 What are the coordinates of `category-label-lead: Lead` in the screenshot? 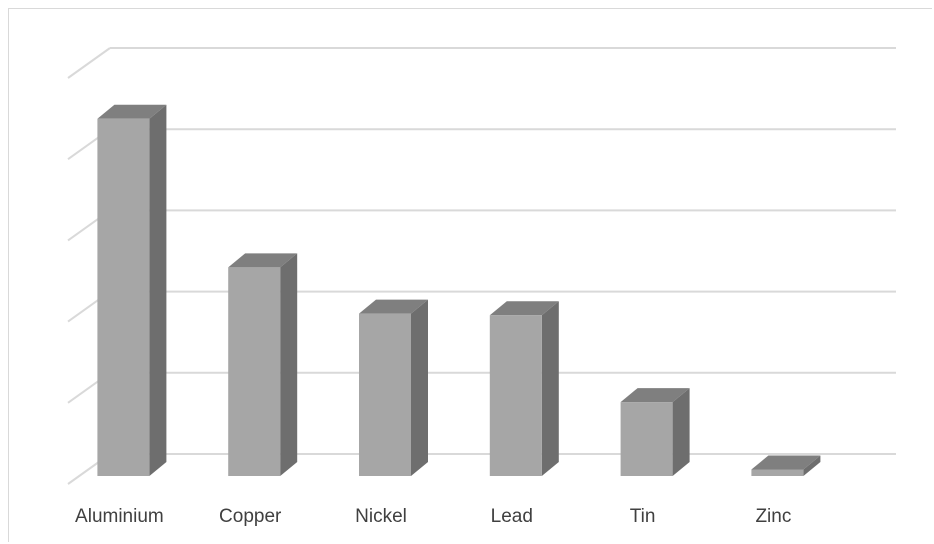 It's located at (512, 516).